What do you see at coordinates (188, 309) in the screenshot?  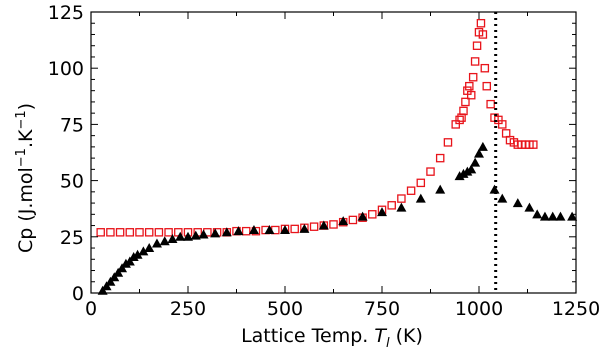 I see `x-tick-label: 250` at bounding box center [188, 309].